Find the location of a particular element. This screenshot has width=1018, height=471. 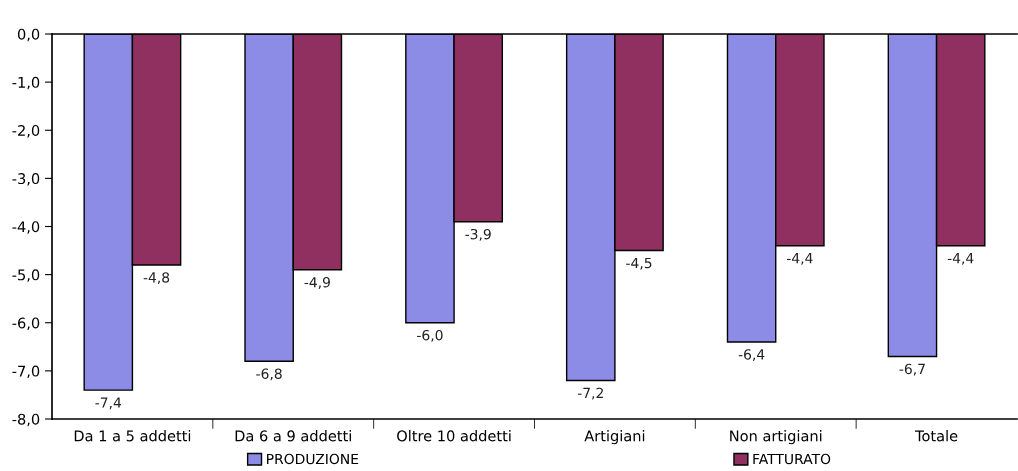

y-tick-label: -7,0 is located at coordinates (26, 372).